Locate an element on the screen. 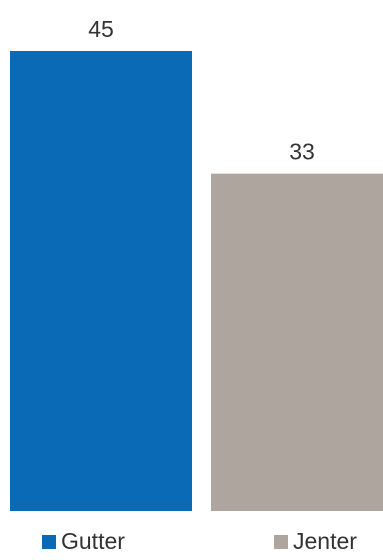 The width and height of the screenshot is (383, 560). data-label-gutter: 45 is located at coordinates (101, 29).